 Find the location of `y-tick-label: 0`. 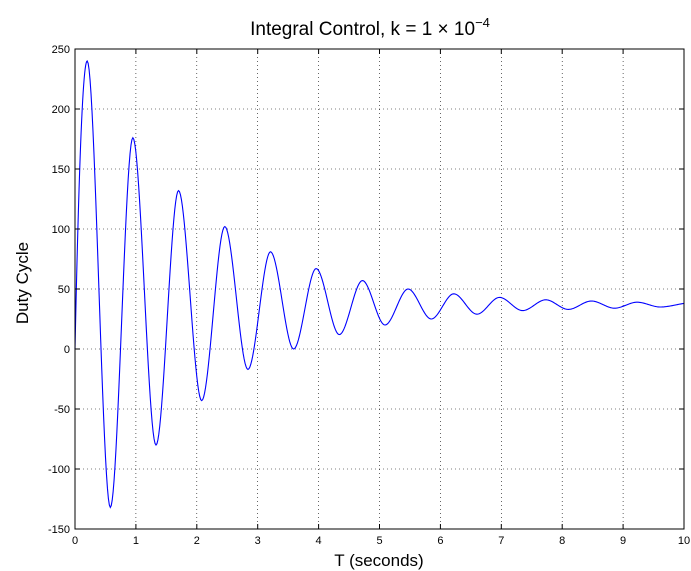

y-tick-label: 0 is located at coordinates (67, 350).